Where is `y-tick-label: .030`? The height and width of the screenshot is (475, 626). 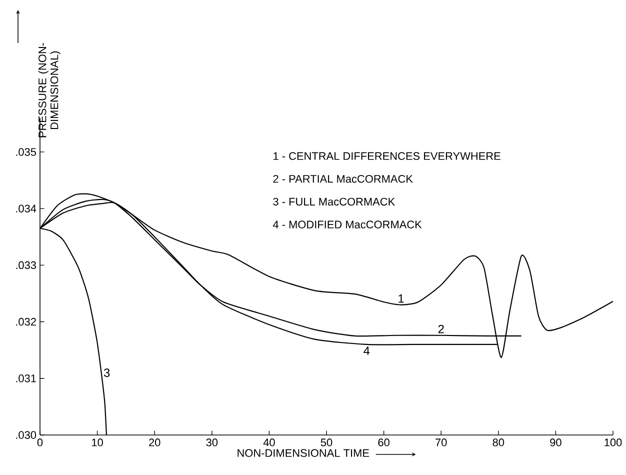 y-tick-label: .030 is located at coordinates (26, 435).